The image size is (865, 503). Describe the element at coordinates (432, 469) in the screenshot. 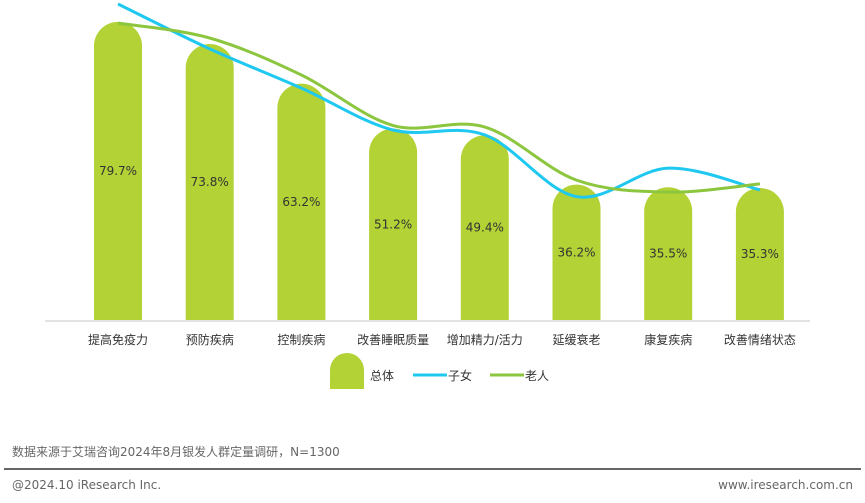

I see `footer-divider` at that location.